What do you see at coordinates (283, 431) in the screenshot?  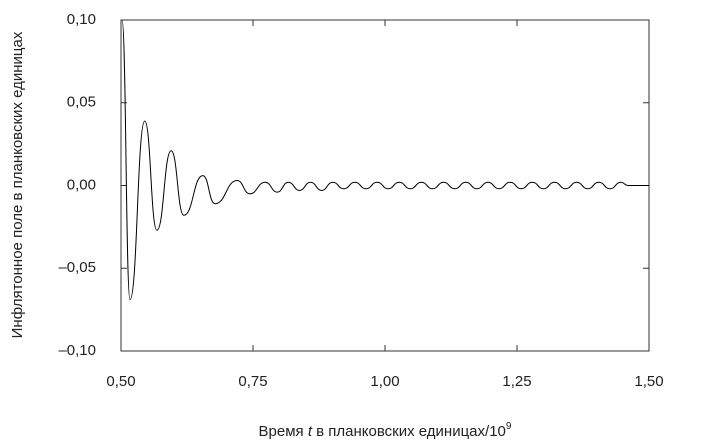 I see `x-label-text: Время` at bounding box center [283, 431].